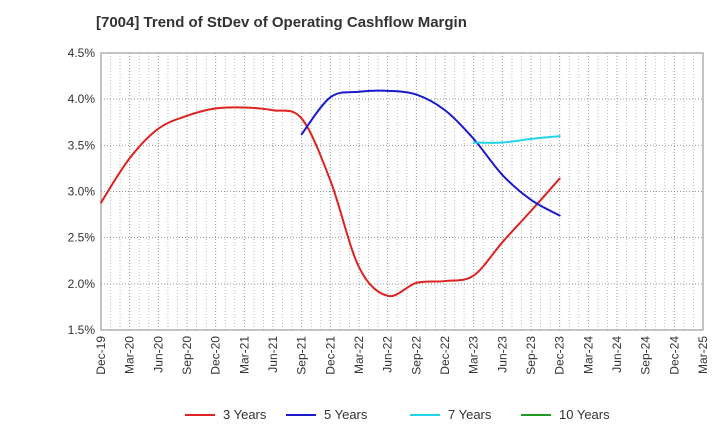 This screenshot has width=720, height=445. What do you see at coordinates (187, 355) in the screenshot?
I see `x-tick-label: Sep-20` at bounding box center [187, 355].